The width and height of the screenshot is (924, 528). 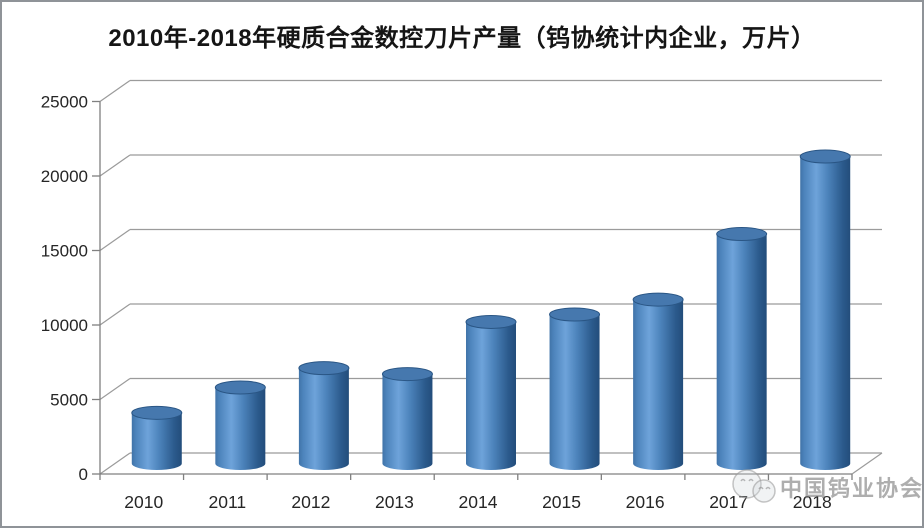 What do you see at coordinates (462, 38) in the screenshot?
I see `chart-title: 2010年-2018年硬质合金数控刀片产量（钨协统计内企业，万片）` at bounding box center [462, 38].